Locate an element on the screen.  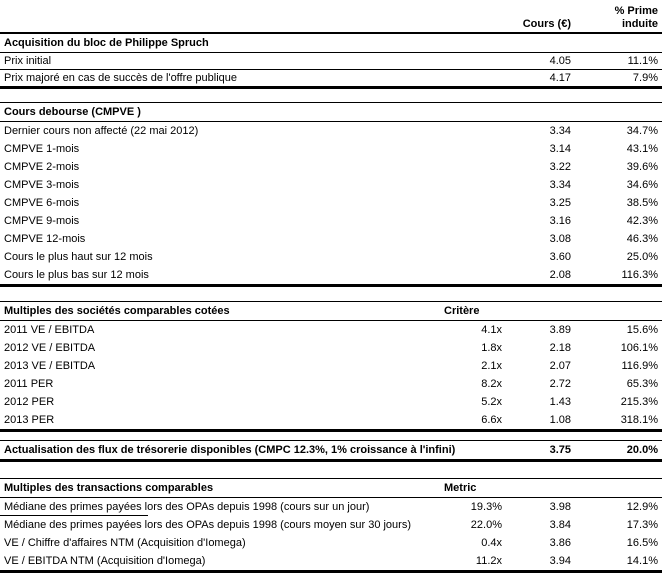
table-row: CMPVE 3-mois 3.34 34.6% is located at coordinates (331, 185).